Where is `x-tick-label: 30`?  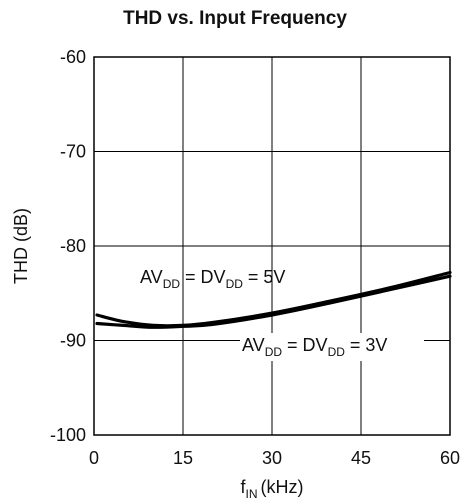 x-tick-label: 30 is located at coordinates (272, 458).